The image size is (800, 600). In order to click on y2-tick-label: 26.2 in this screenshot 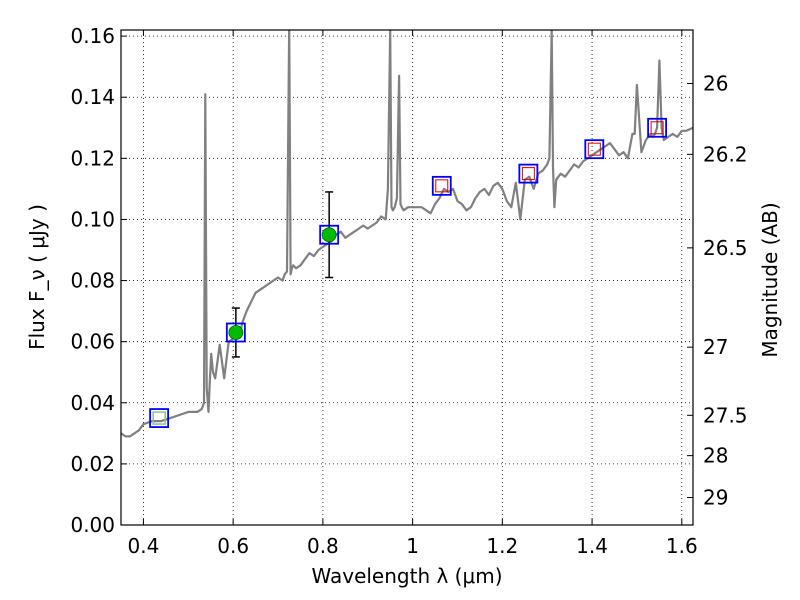, I will do `click(725, 154)`.